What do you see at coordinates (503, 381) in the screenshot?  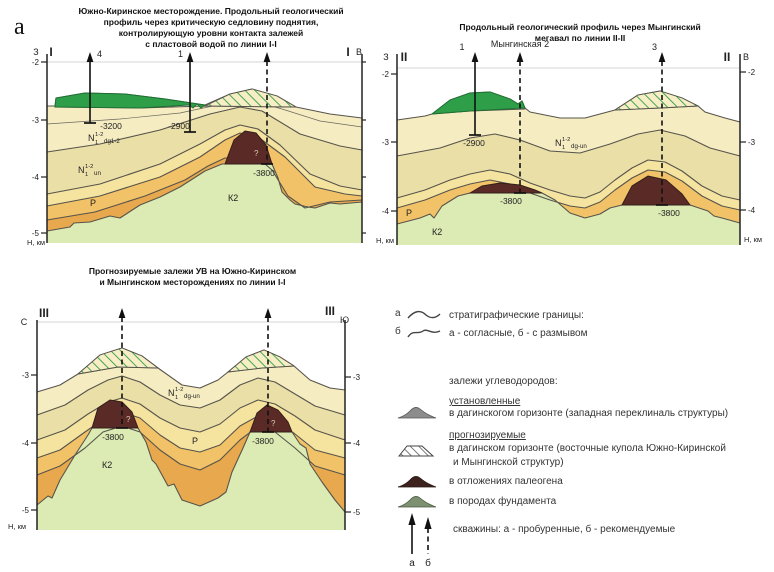 I see `legend-deposits-heading: залежи углеводородов:` at bounding box center [503, 381].